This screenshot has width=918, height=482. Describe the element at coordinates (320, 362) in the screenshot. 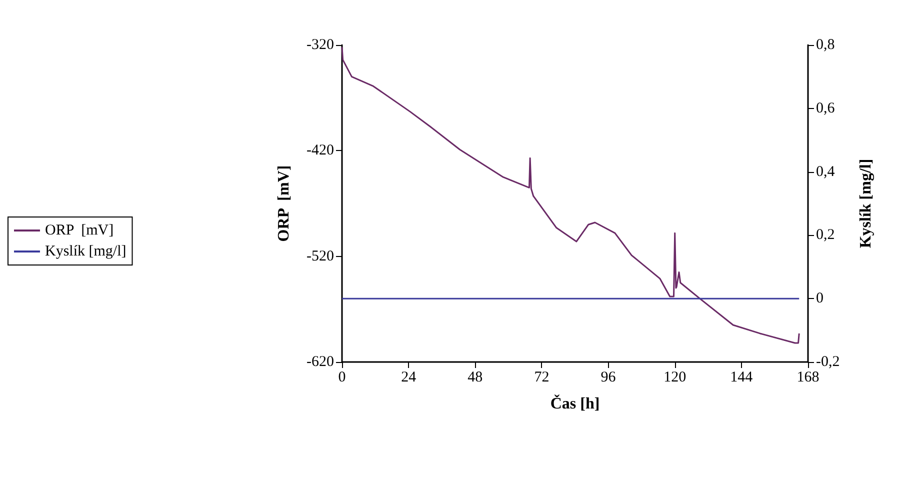

I see `y-tick-label: -620` at that location.